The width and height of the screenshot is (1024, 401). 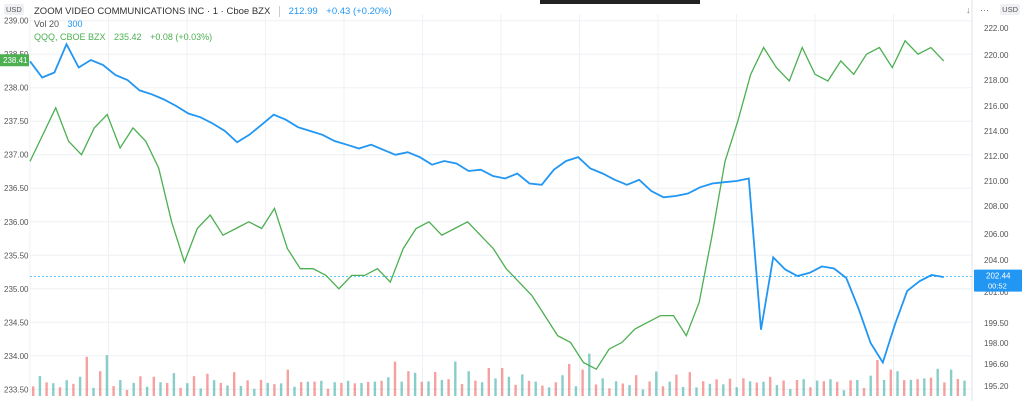 What do you see at coordinates (75, 24) in the screenshot?
I see `vol-value: 300` at bounding box center [75, 24].